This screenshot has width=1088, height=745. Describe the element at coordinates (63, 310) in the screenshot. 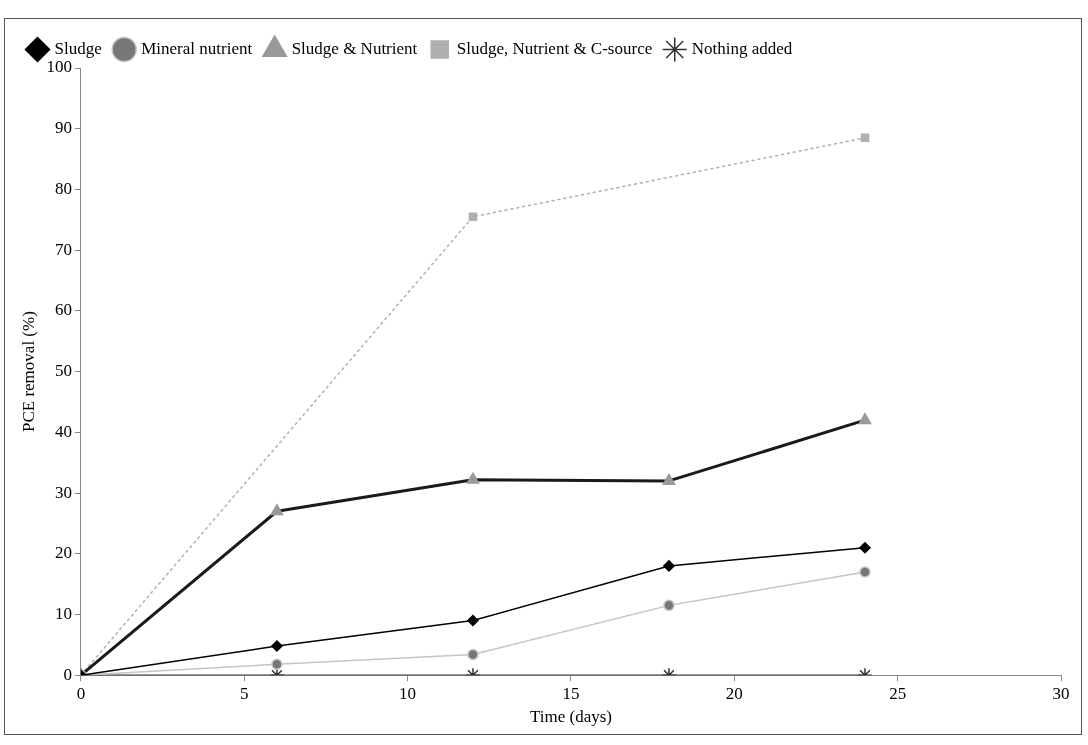

I see `y-tick-label: 60` at that location.